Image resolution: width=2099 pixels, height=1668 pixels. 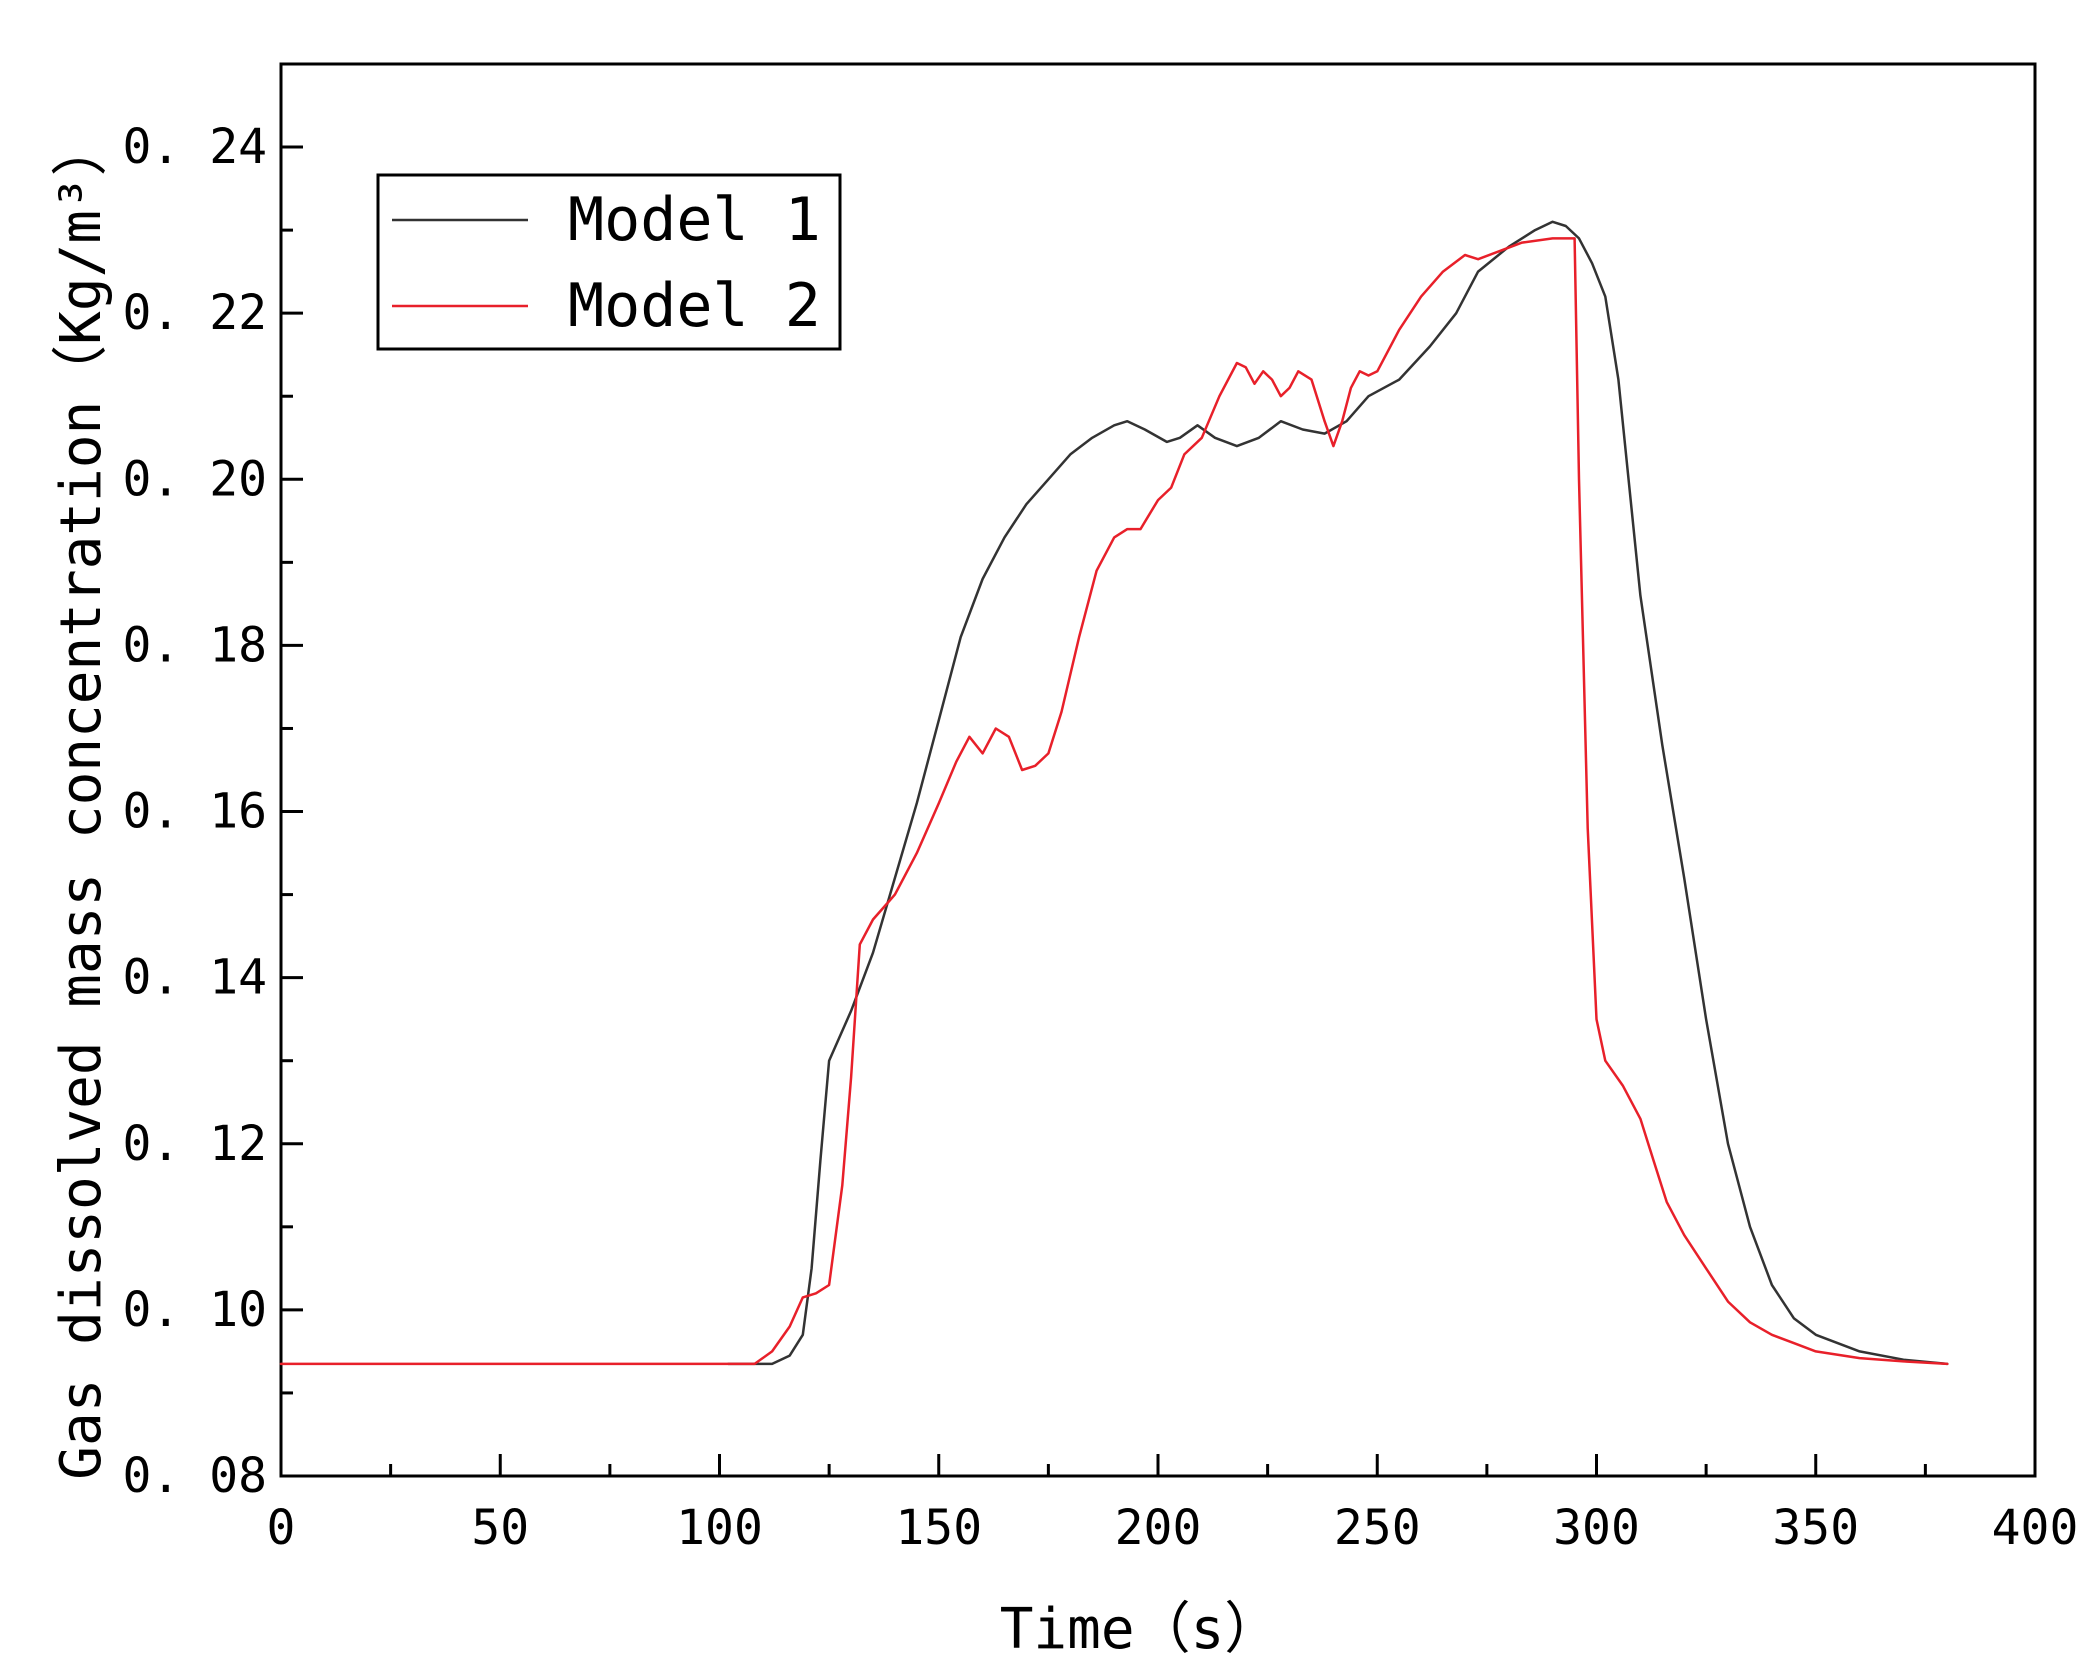 I want to click on x-axis-title: Time（s）, so click(x=1140, y=1629).